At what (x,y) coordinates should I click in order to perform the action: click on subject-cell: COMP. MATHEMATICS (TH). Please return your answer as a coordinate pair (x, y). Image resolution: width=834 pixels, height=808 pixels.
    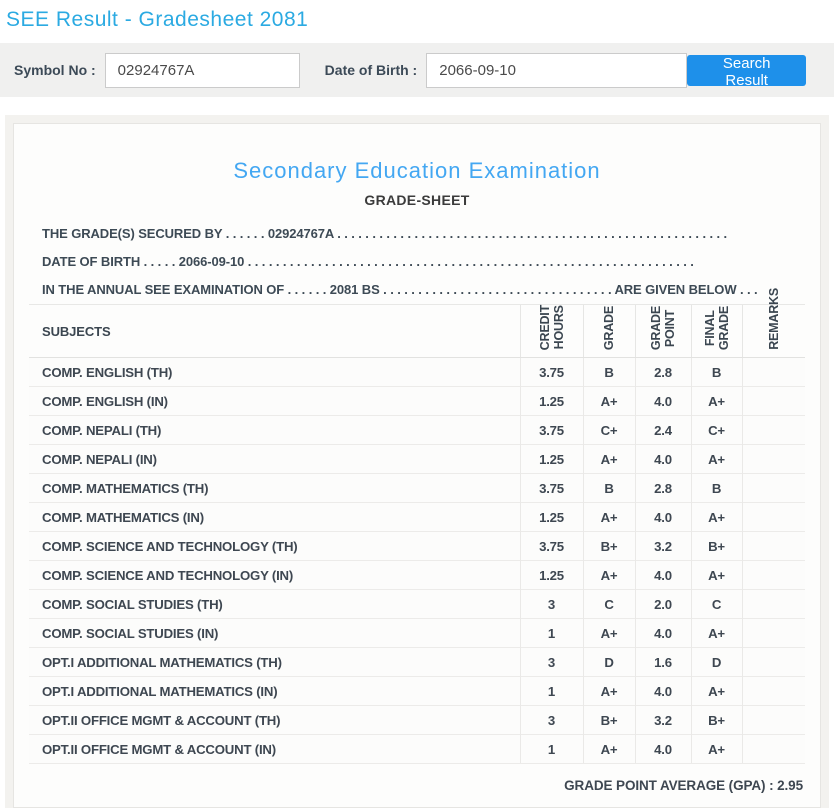
    Looking at the image, I should click on (274, 488).